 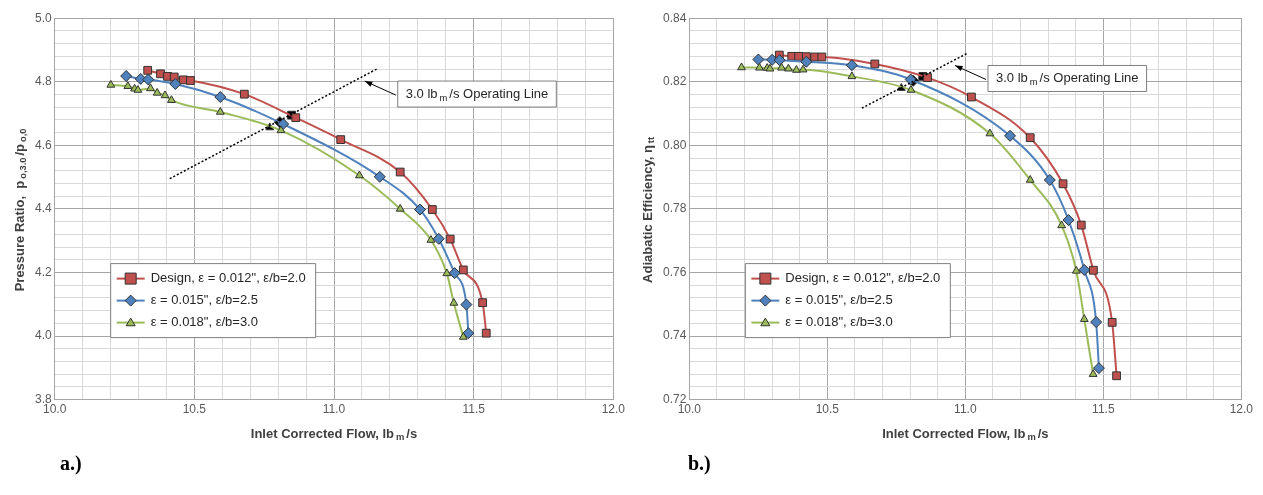 What do you see at coordinates (43, 81) in the screenshot?
I see `y-tick-label: 4.8` at bounding box center [43, 81].